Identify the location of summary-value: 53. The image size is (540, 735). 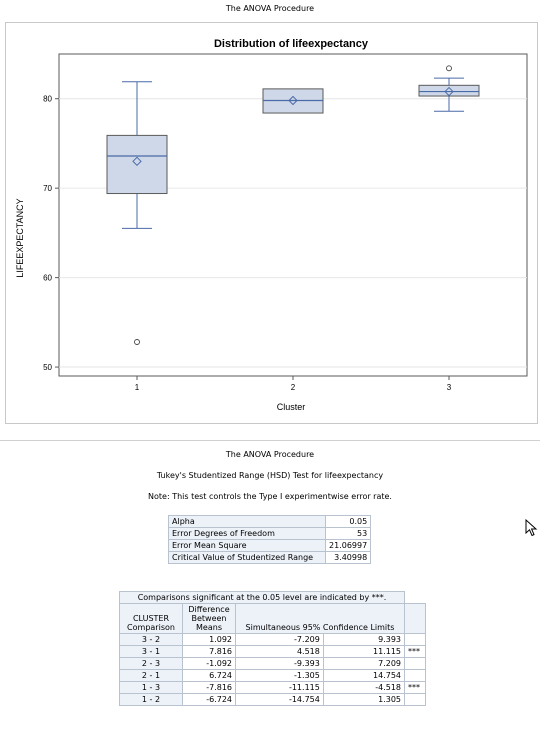
(348, 533).